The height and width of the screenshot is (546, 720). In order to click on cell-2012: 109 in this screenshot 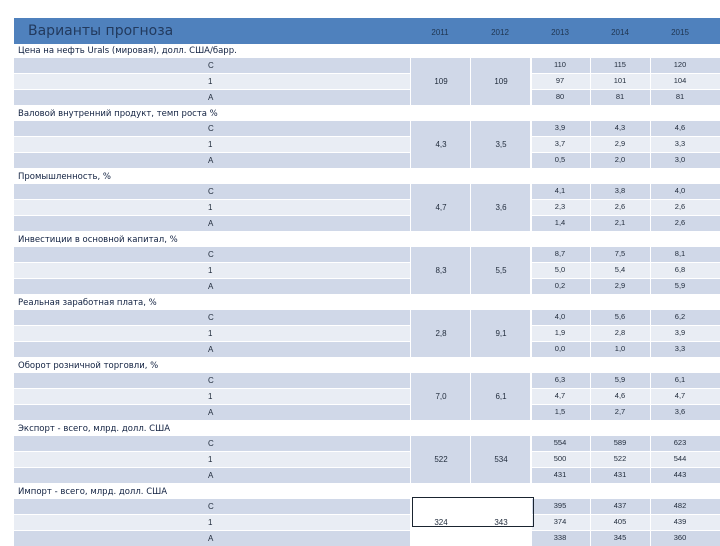, I will do `click(501, 81)`.